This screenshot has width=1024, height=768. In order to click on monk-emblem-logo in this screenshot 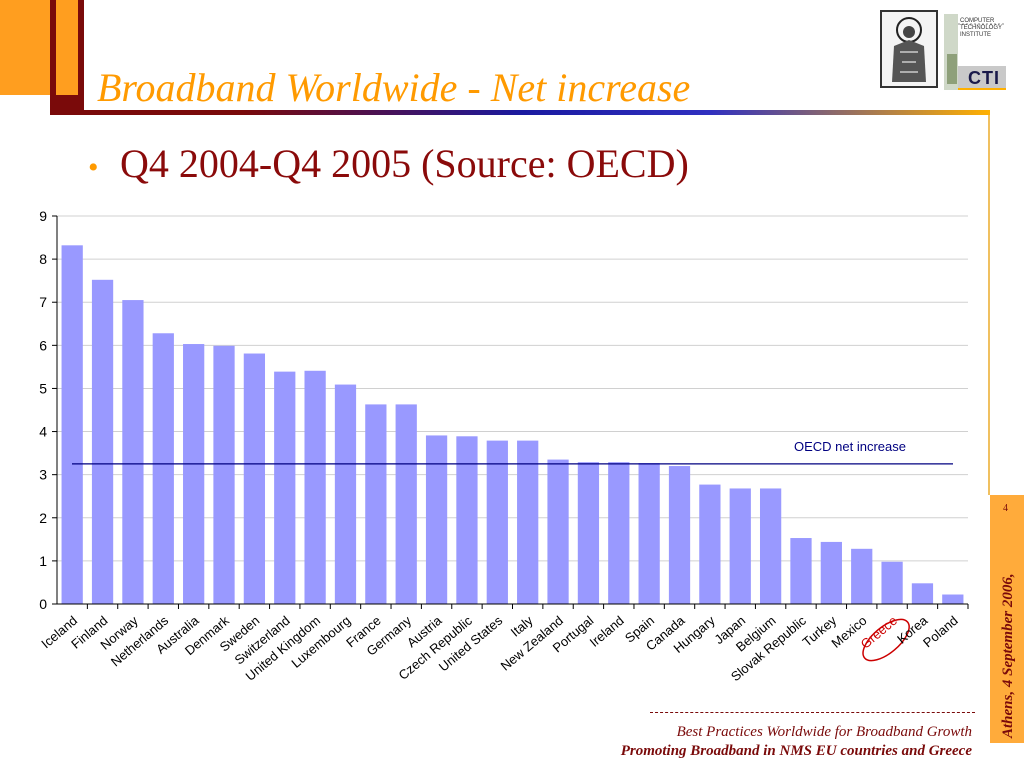, I will do `click(909, 49)`.